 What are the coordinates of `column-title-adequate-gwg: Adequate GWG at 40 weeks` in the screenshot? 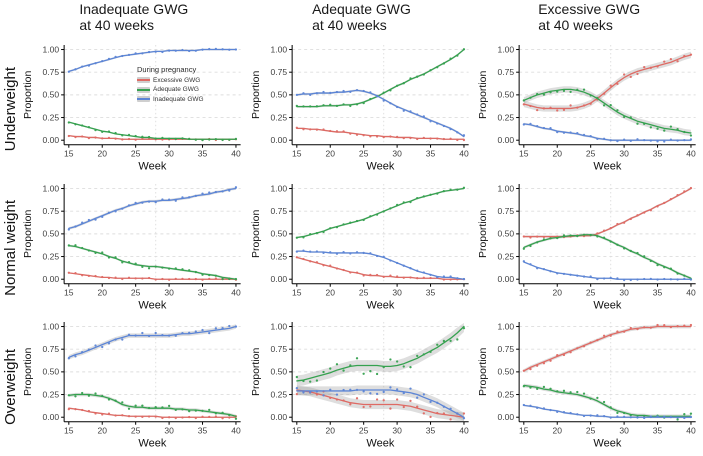 It's located at (362, 20).